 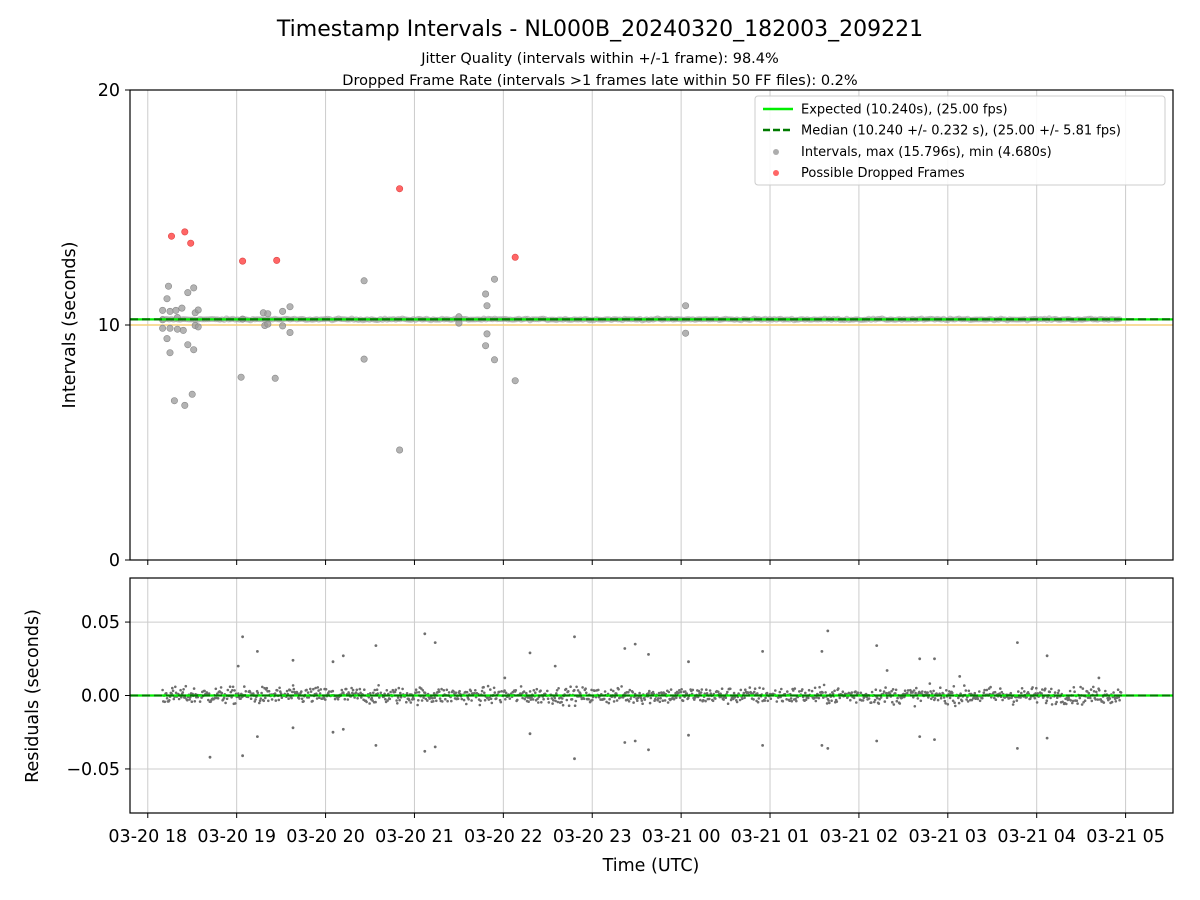 What do you see at coordinates (776, 173) in the screenshot?
I see `legend-dropped-swatch` at bounding box center [776, 173].